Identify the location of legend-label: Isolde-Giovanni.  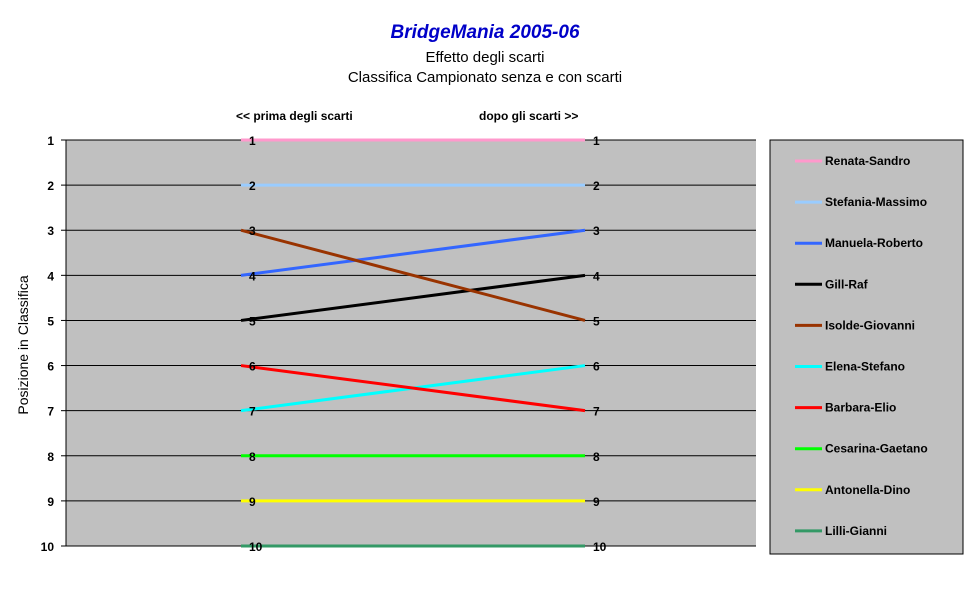
(870, 325).